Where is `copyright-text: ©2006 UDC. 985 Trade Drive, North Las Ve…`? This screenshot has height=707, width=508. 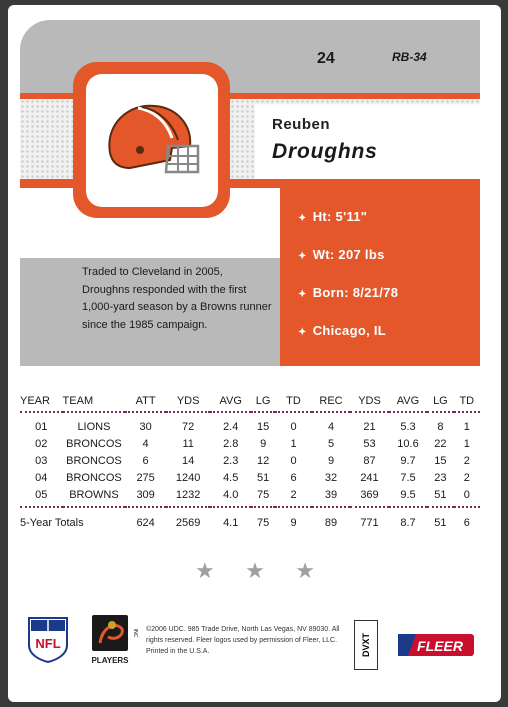
copyright-text: ©2006 UDC. 985 Trade Drive, North Las Ve… is located at coordinates (243, 640).